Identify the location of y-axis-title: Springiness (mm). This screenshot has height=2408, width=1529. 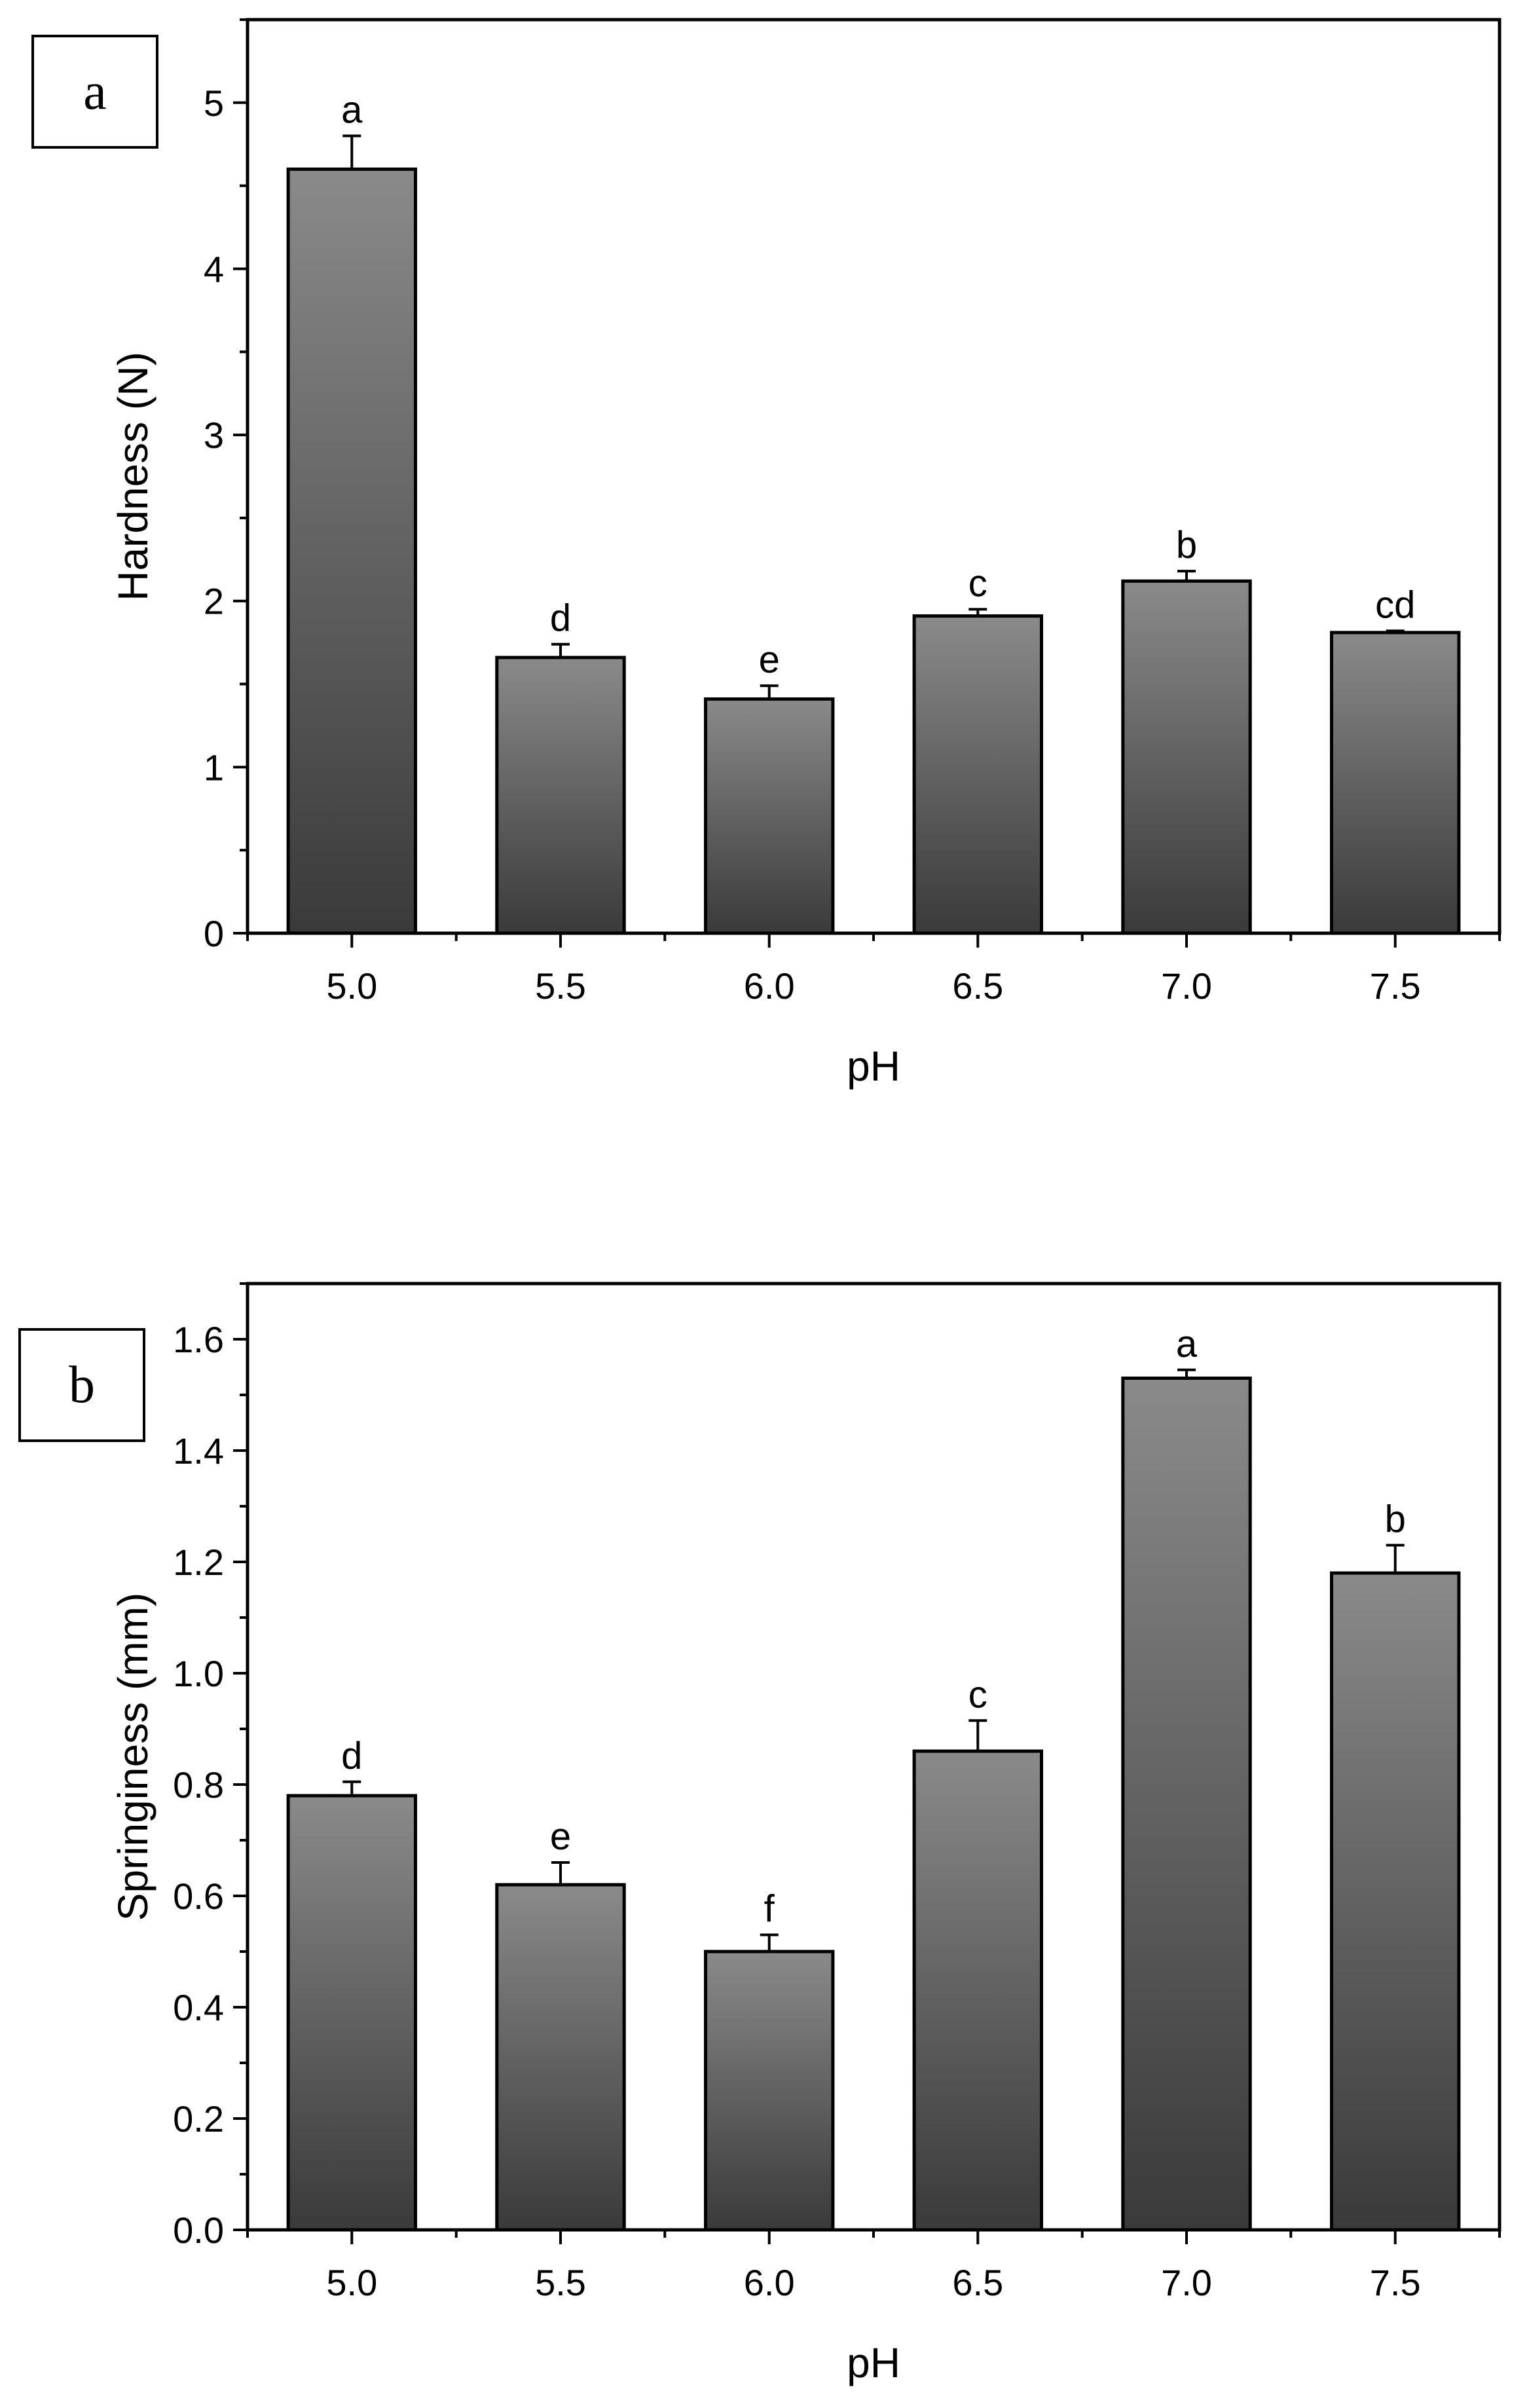
(133, 1757).